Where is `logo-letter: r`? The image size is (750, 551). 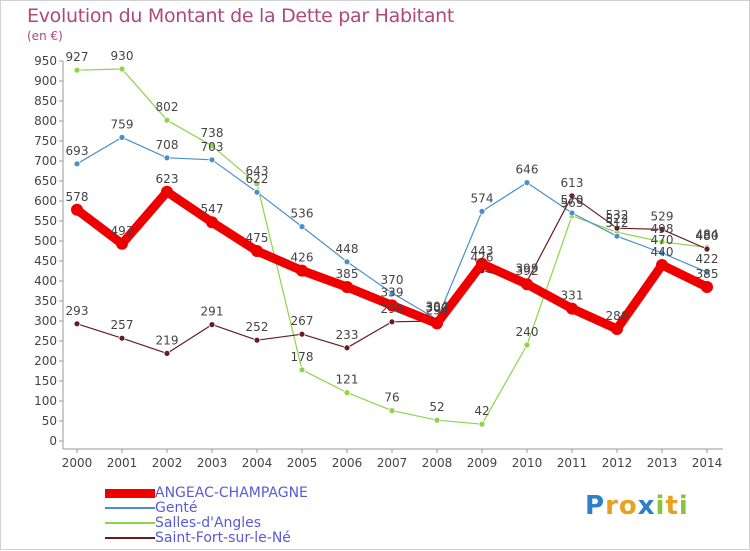
logo-letter: r is located at coordinates (612, 506).